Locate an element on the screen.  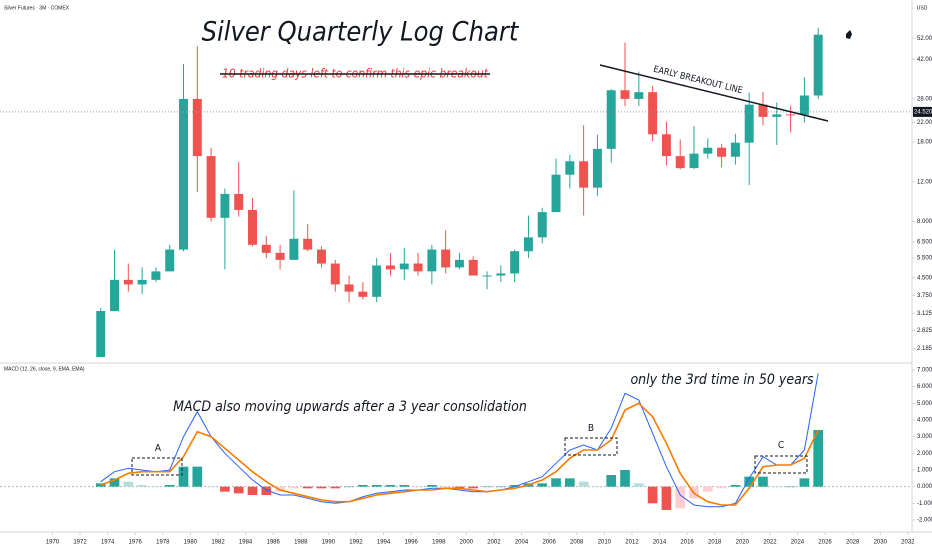
y-tick-label: 2.000 is located at coordinates (924, 454).